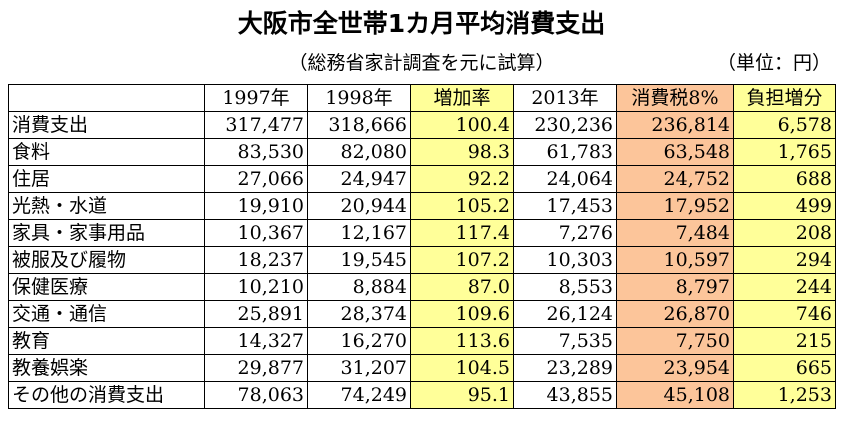  Describe the element at coordinates (106, 179) in the screenshot. I see `row-label: 住居` at that location.